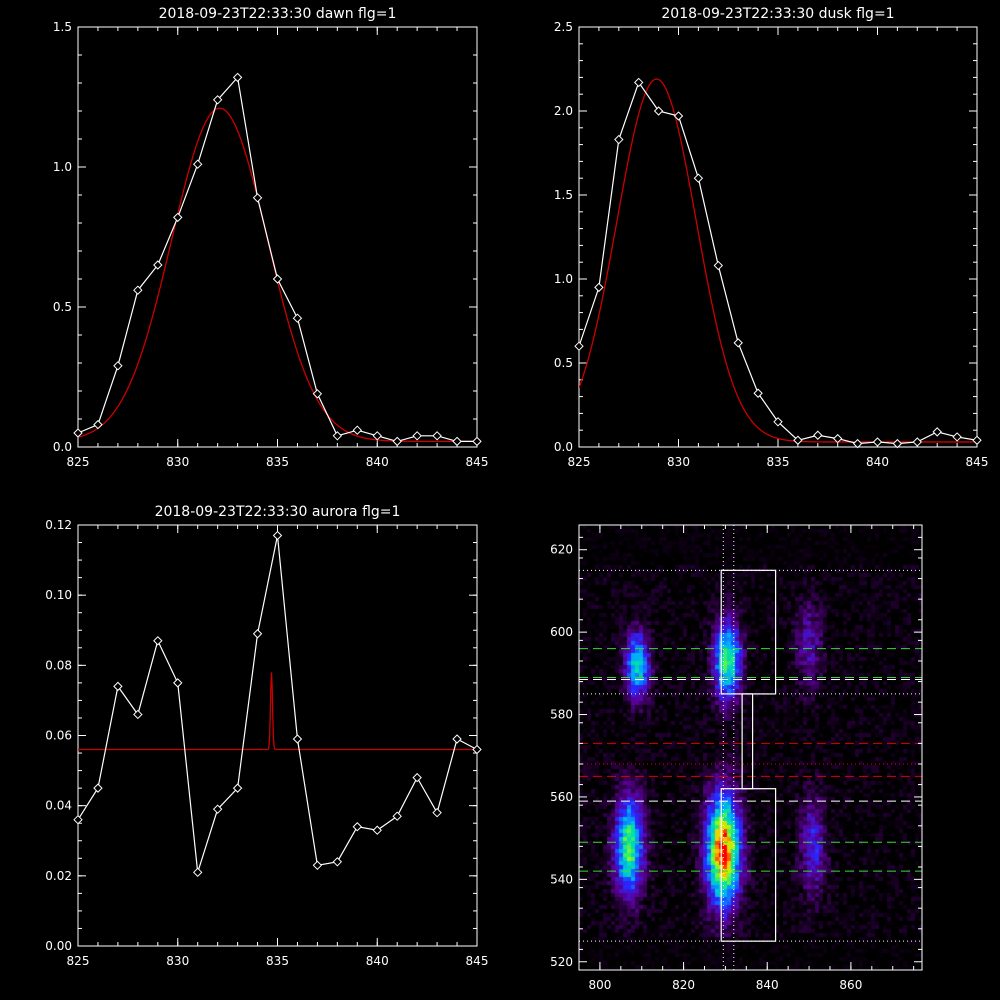 The height and width of the screenshot is (1000, 1000). I want to click on aurora-xtick-label: 840, so click(377, 961).